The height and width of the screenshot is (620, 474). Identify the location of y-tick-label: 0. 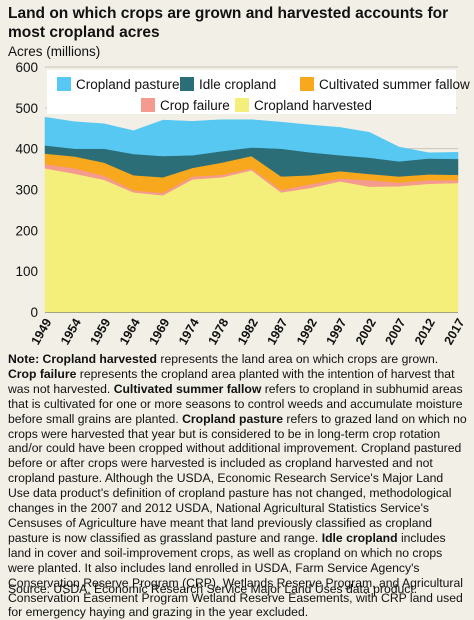
(34, 312).